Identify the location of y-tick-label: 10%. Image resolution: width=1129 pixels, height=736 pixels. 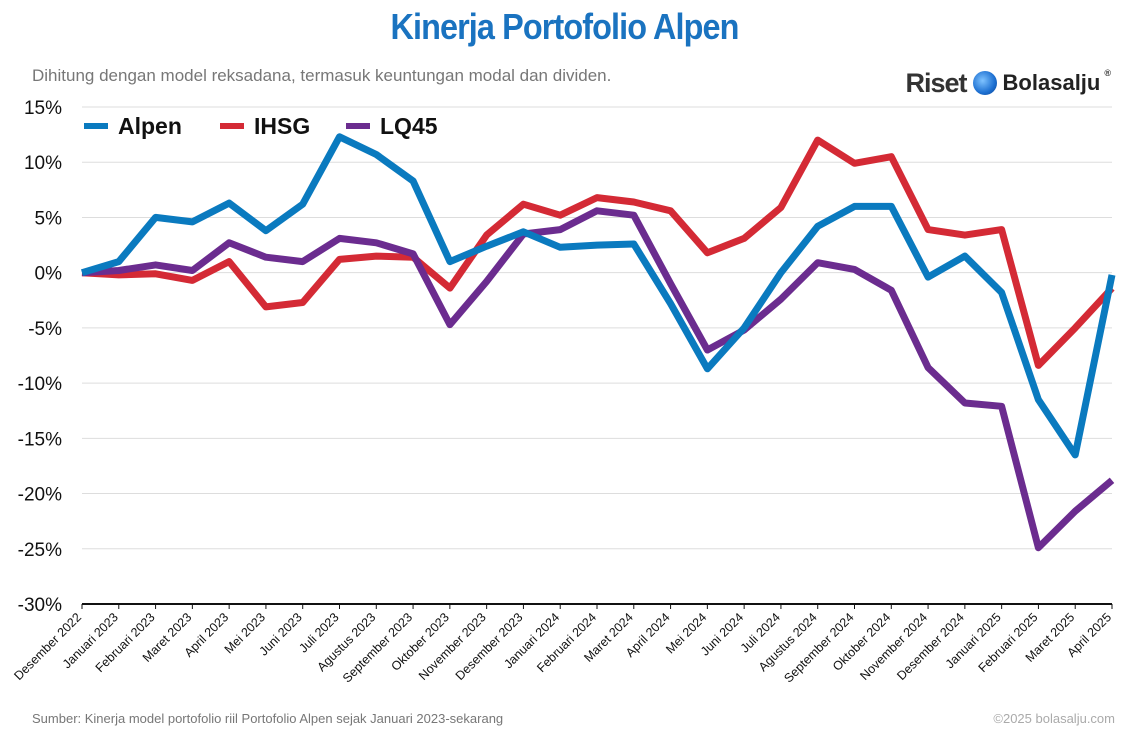
(43, 163).